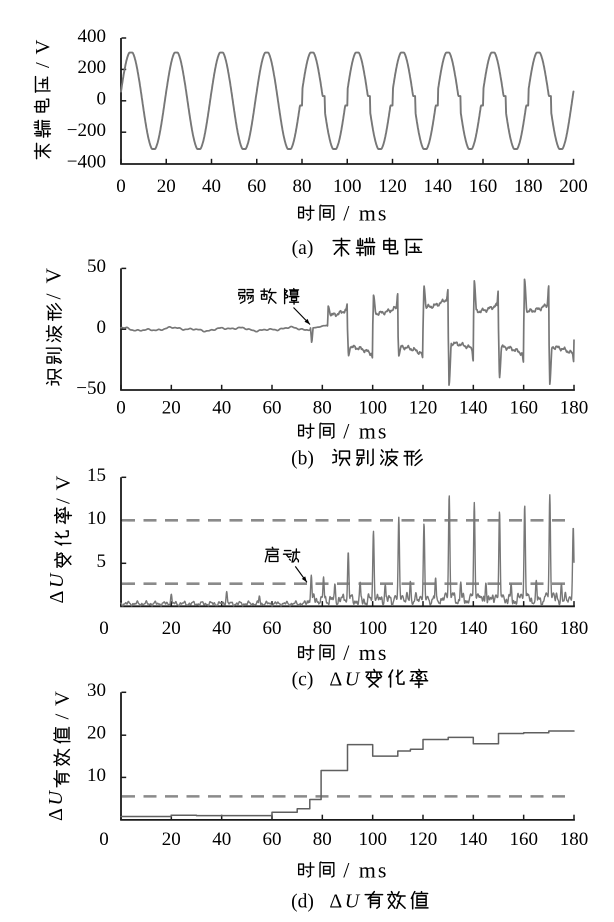 This screenshot has width=614, height=922. What do you see at coordinates (303, 248) in the screenshot?
I see `svg-text: (a)` at bounding box center [303, 248].